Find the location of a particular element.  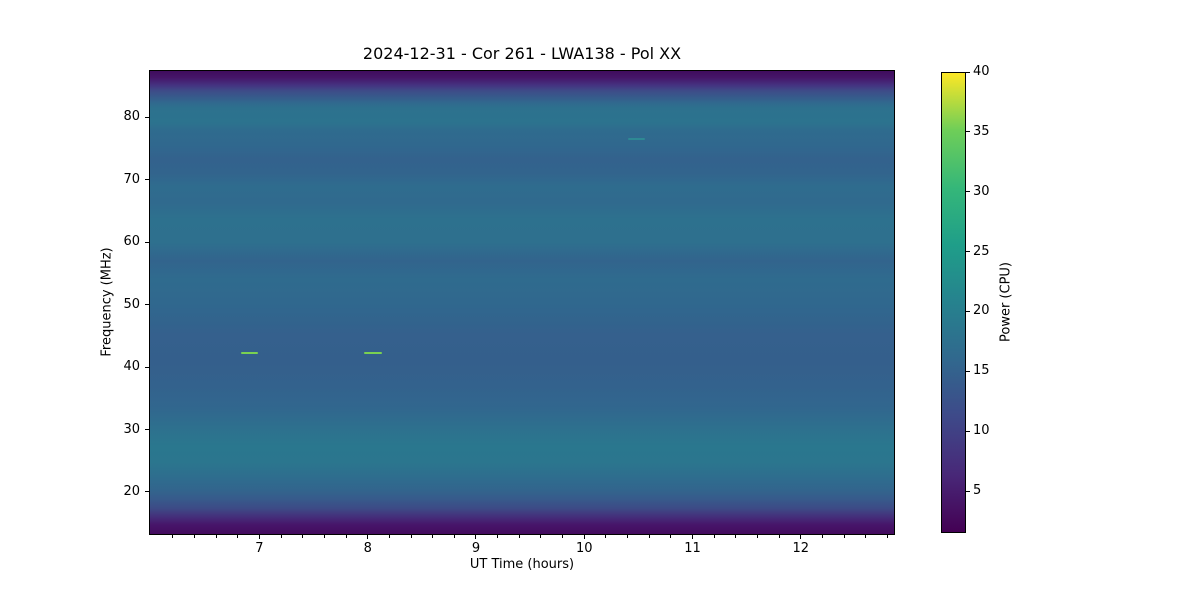

colorbar-tick-label: 20 is located at coordinates (981, 311).